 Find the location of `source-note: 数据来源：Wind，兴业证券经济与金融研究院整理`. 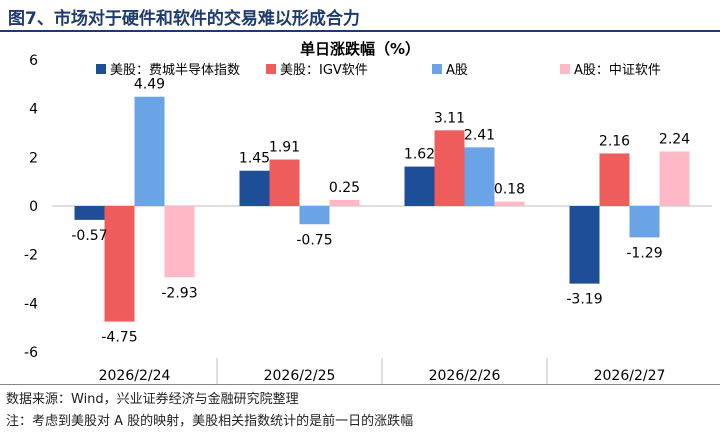

source-note: 数据来源：Wind，兴业证券经济与金融研究院整理 is located at coordinates (152, 399).